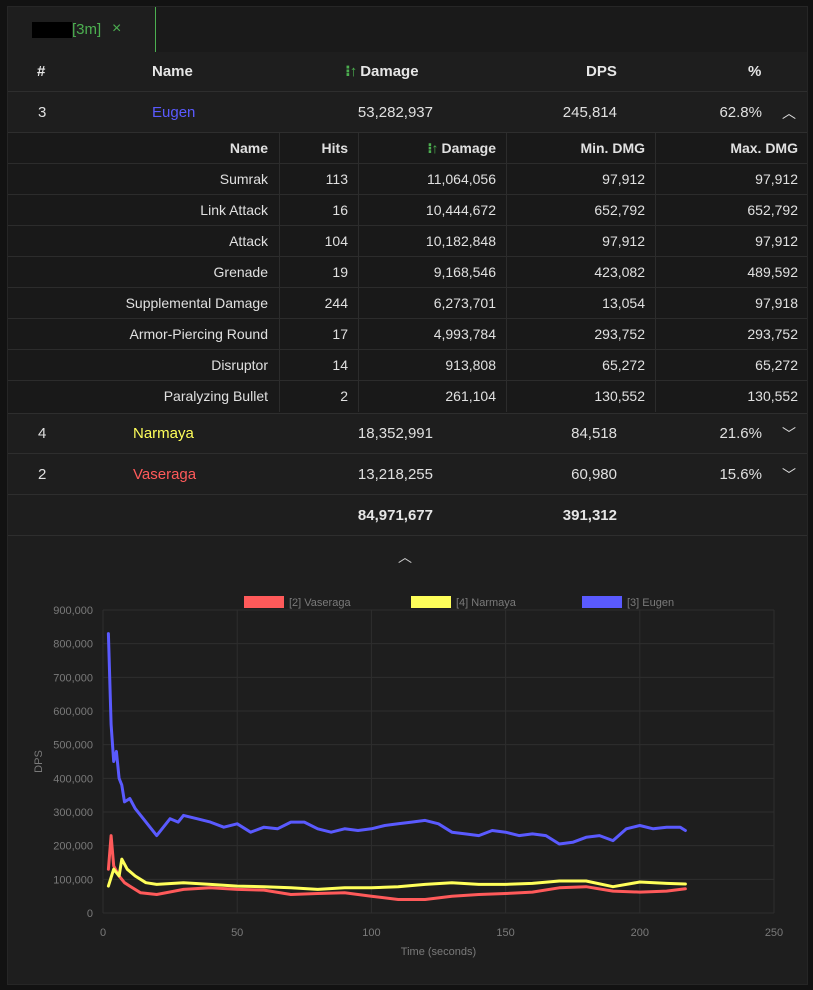 The image size is (813, 990). Describe the element at coordinates (432, 272) in the screenshot. I see `skill-damage: 9,168,546` at that location.